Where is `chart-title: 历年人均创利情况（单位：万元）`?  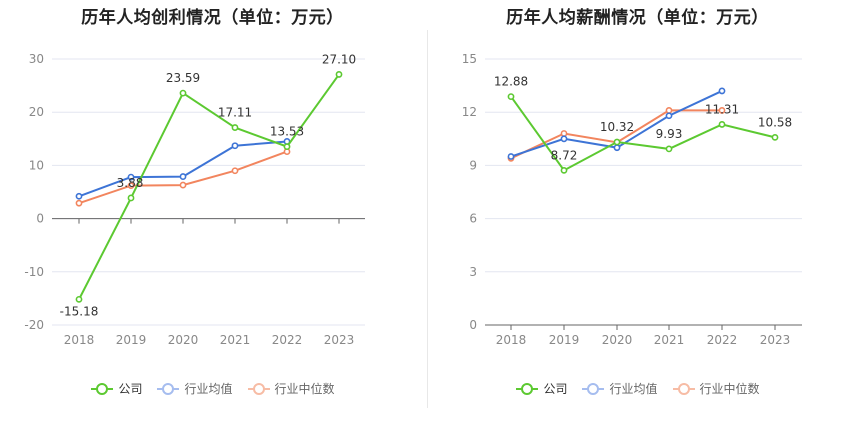 chart-title: 历年人均创利情况（单位：万元） is located at coordinates (212, 18).